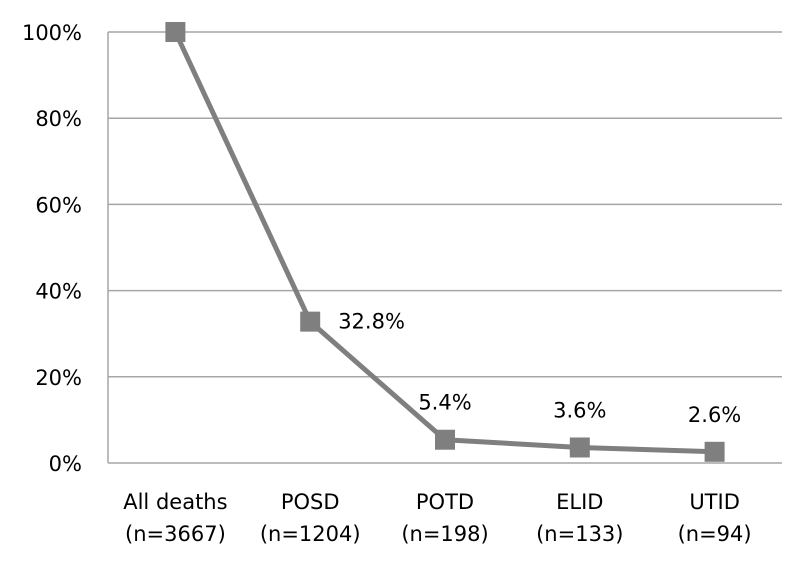 The height and width of the screenshot is (570, 800). Describe the element at coordinates (175, 518) in the screenshot. I see `x-category-label: All deaths (n=3667)` at that location.